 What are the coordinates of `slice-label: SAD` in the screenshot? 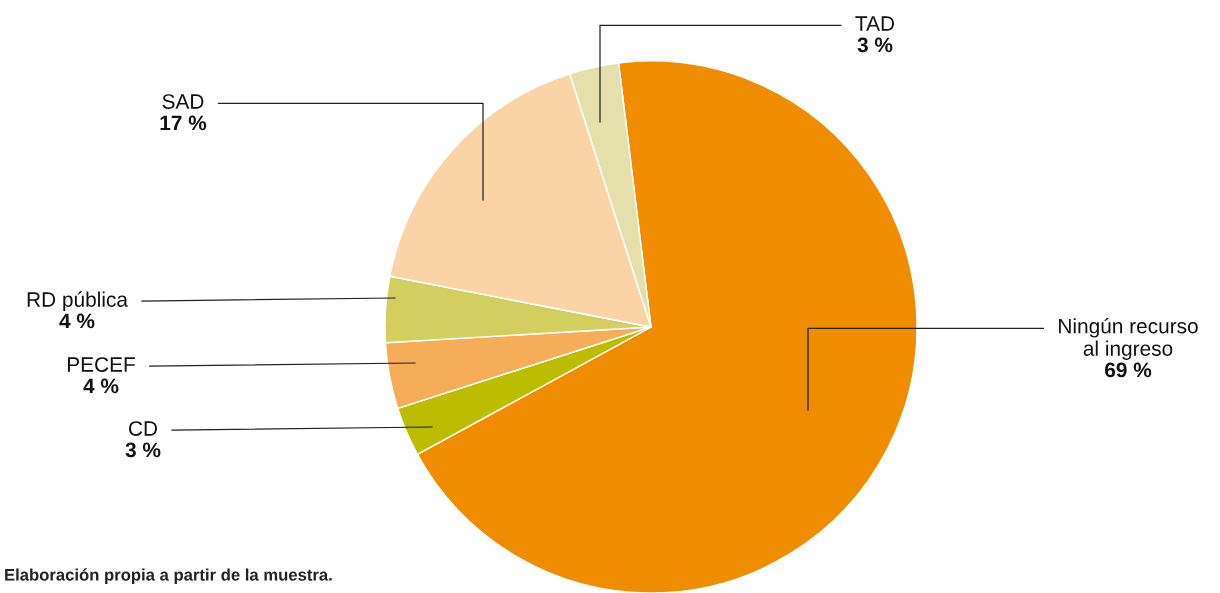 It's located at (183, 101).